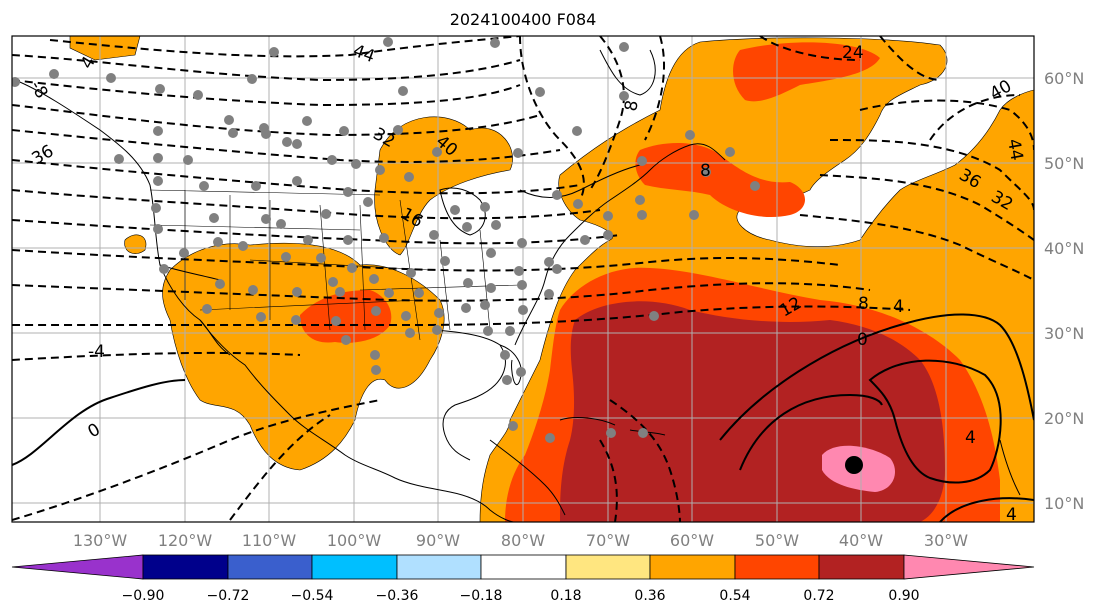  What do you see at coordinates (354, 540) in the screenshot?
I see `svg-text: 100°W` at bounding box center [354, 540].